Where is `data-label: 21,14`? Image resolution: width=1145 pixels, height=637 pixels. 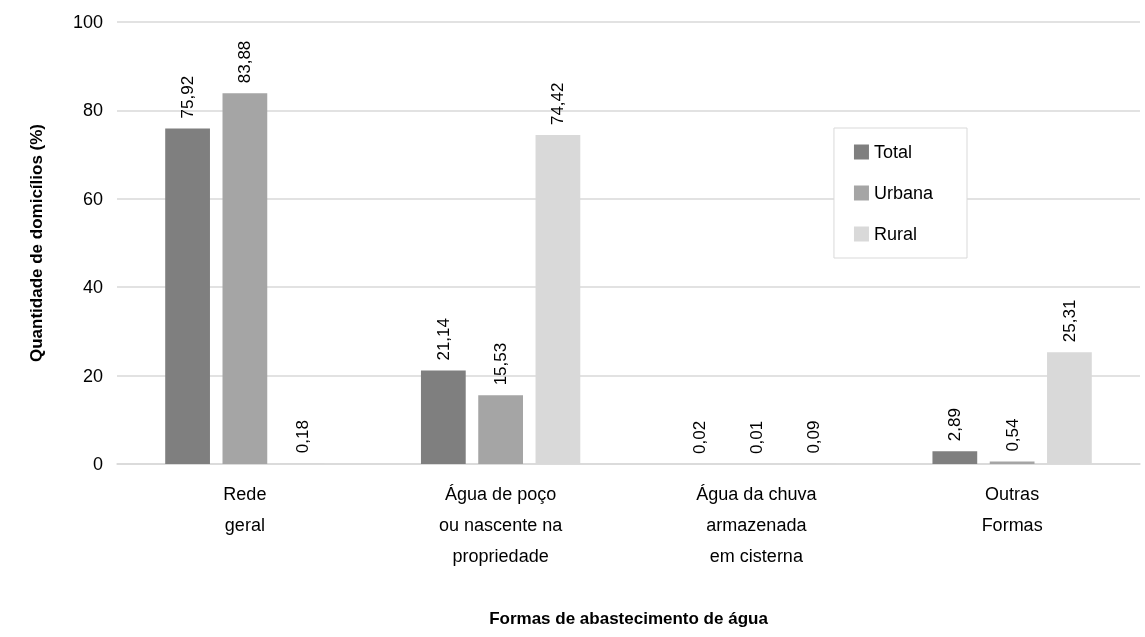 data-label: 21,14 is located at coordinates (443, 339).